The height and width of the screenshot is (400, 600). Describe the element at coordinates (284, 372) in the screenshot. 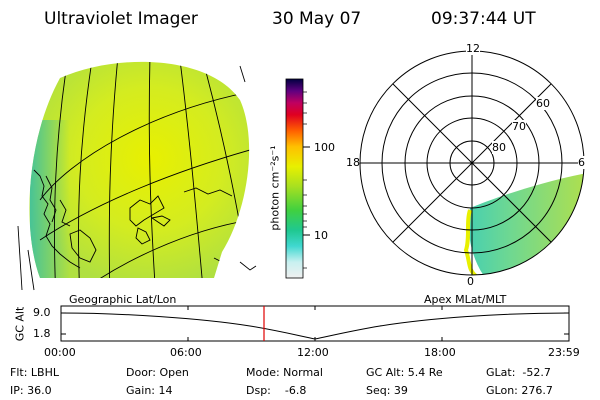

I see `mode-info: Mode: Normal` at that location.